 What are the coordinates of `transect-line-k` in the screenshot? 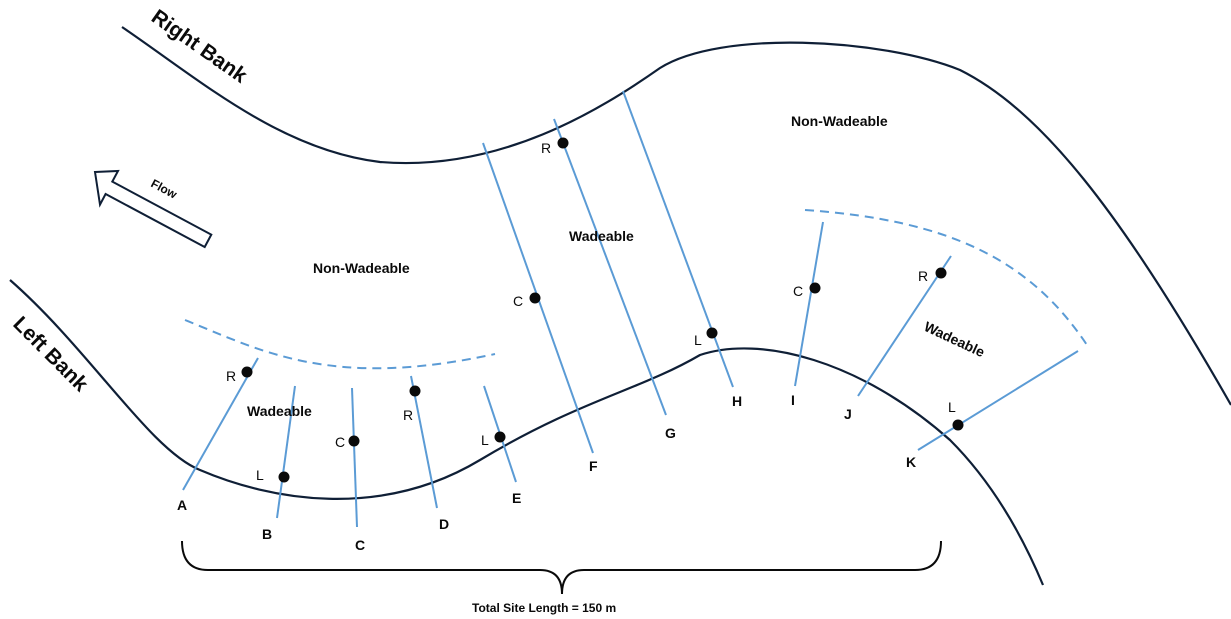 It's located at (998, 400).